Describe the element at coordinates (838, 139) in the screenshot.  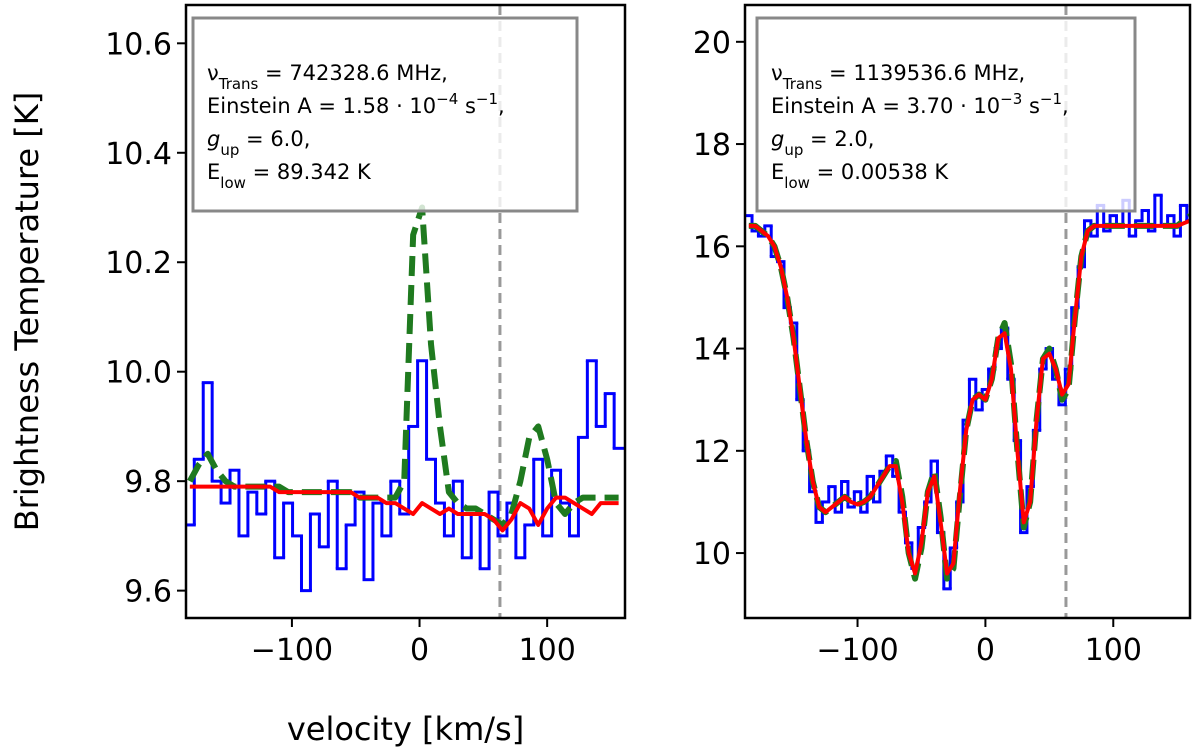
I see `annotation-text: = 2.0,` at that location.